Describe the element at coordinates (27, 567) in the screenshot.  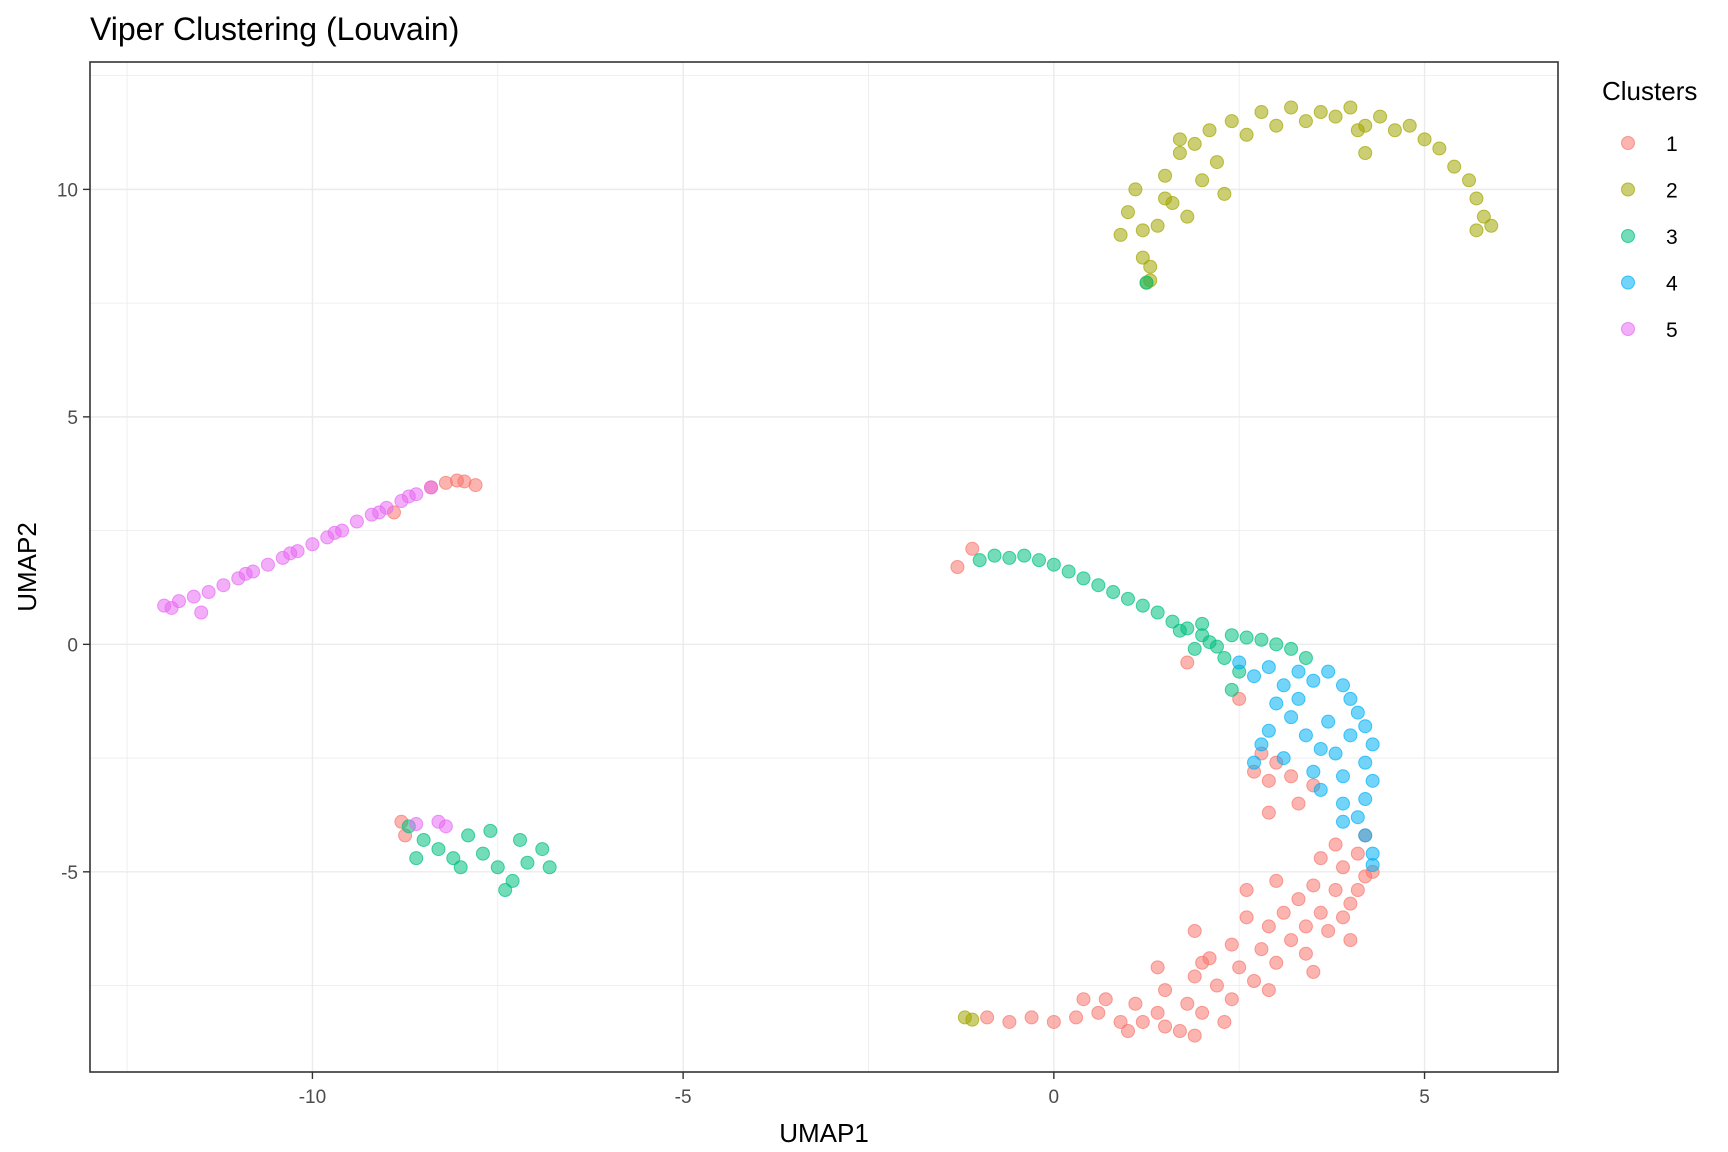
I see `y-axis-label: UMAP2` at that location.